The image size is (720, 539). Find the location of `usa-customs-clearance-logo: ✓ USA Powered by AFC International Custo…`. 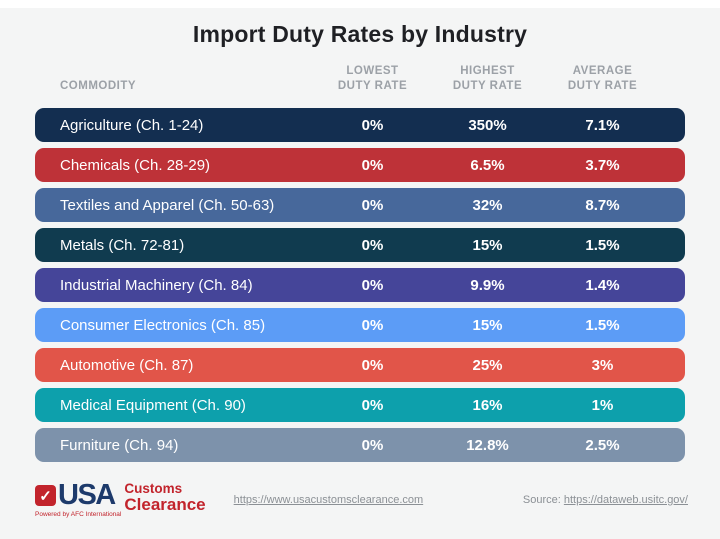

usa-customs-clearance-logo: ✓ USA Powered by AFC International Custo… is located at coordinates (120, 499).